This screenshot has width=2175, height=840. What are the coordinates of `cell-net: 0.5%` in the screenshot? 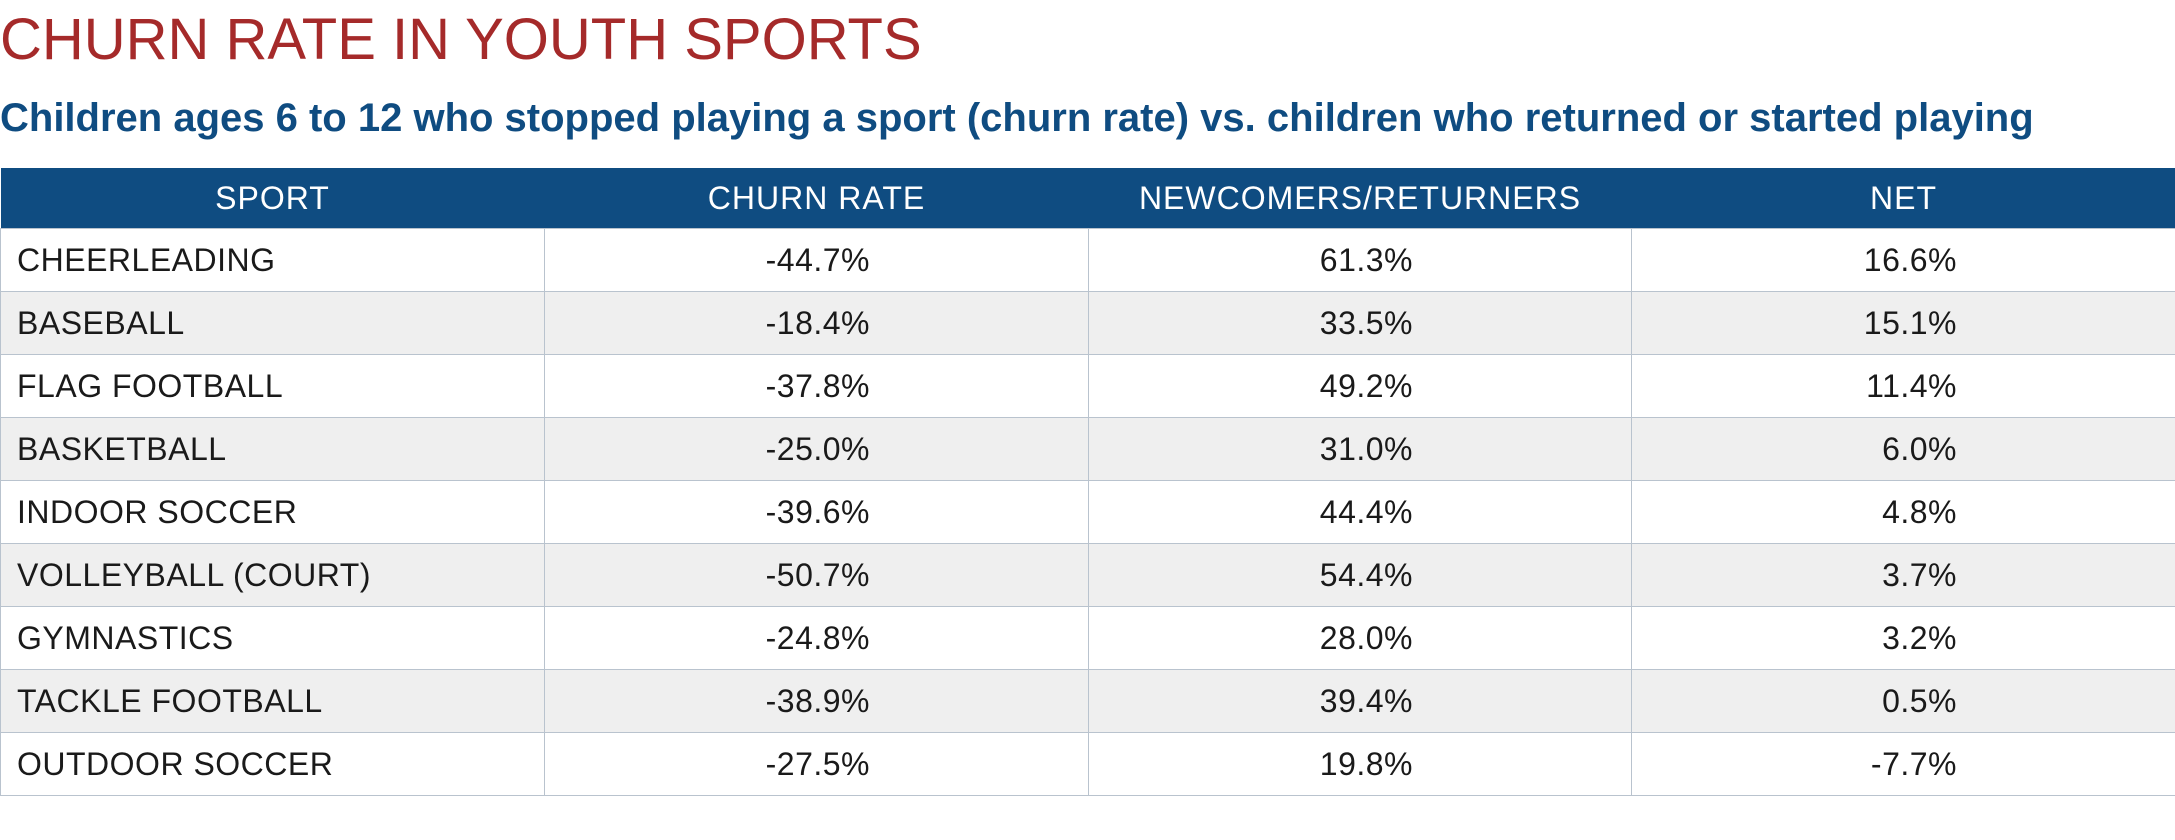 It's located at (1903, 701).